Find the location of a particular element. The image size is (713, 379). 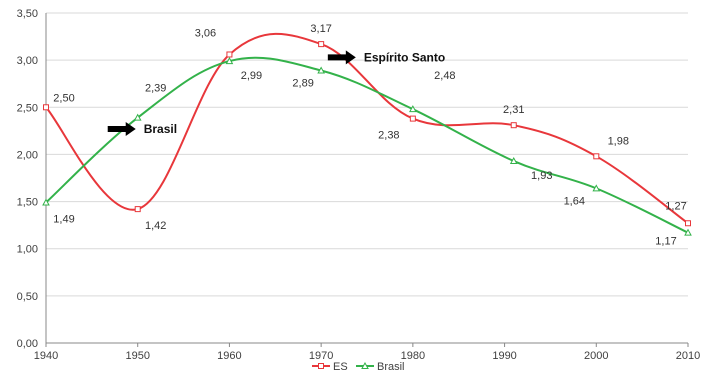

x-tick-label: 2010 is located at coordinates (688, 356).